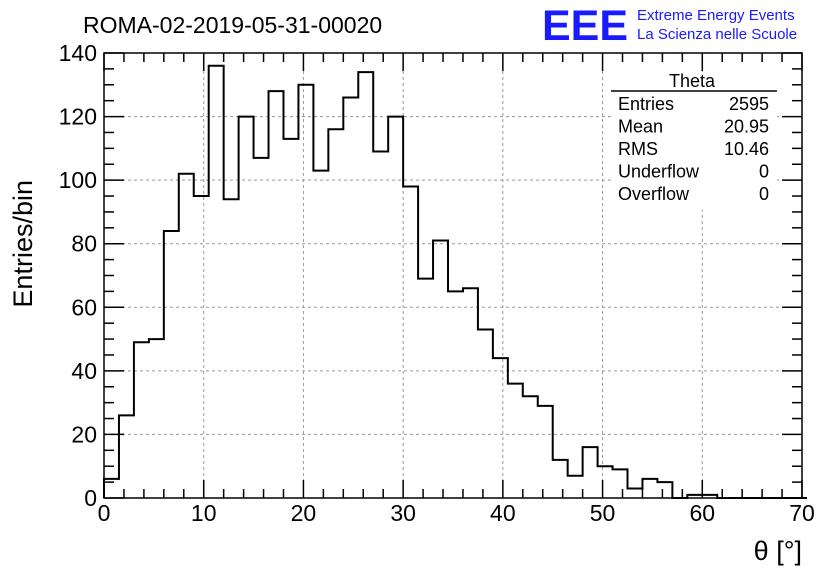 This screenshot has width=836, height=572. What do you see at coordinates (746, 127) in the screenshot?
I see `stats-row-value: 20.95` at bounding box center [746, 127].